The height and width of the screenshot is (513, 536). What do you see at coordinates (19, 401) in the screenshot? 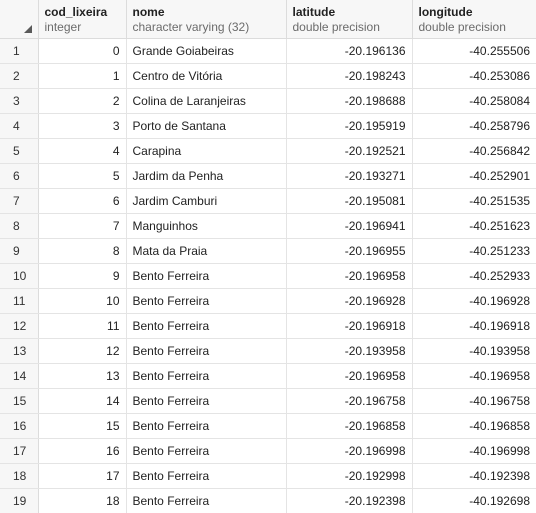
I see `row-number: 15` at bounding box center [19, 401].